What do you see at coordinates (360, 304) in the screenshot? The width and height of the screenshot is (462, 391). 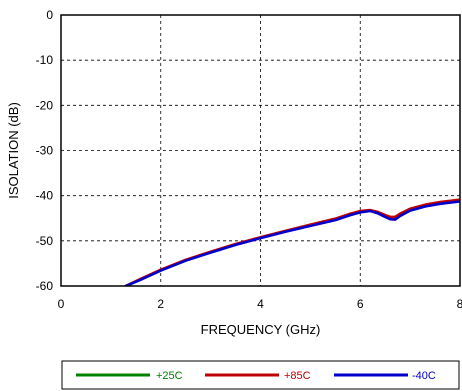 I see `x-tick-label: 6` at bounding box center [360, 304].